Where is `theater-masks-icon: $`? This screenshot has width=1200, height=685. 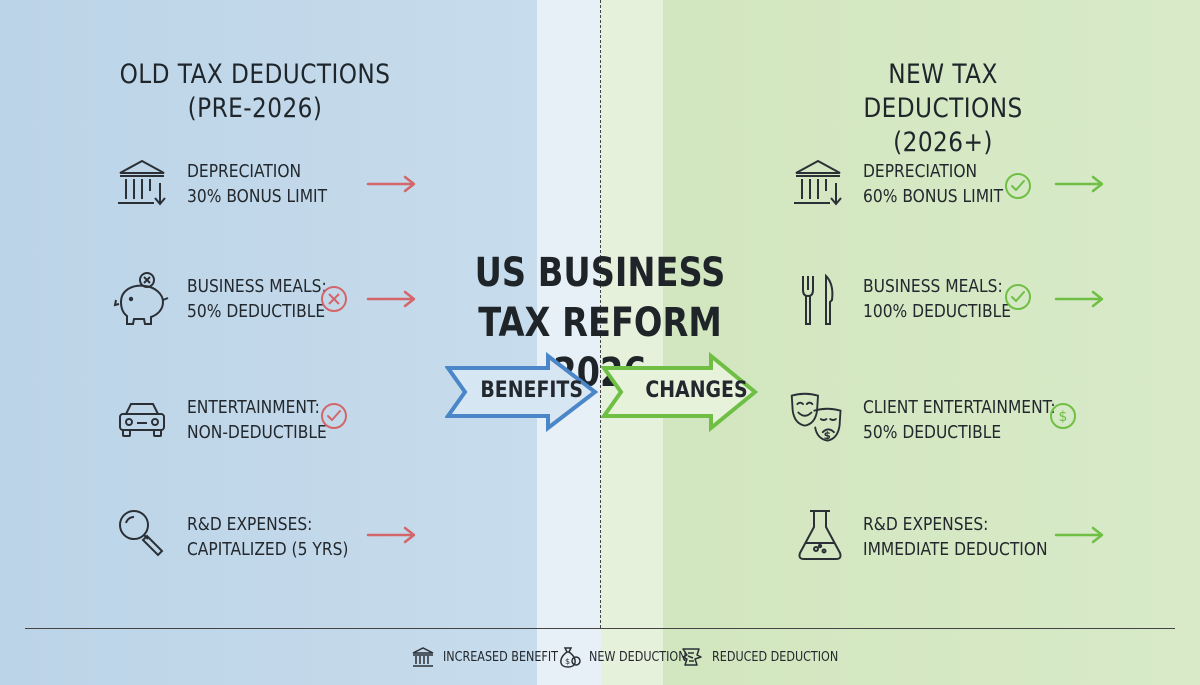
theater-masks-icon: $ is located at coordinates (816, 417).